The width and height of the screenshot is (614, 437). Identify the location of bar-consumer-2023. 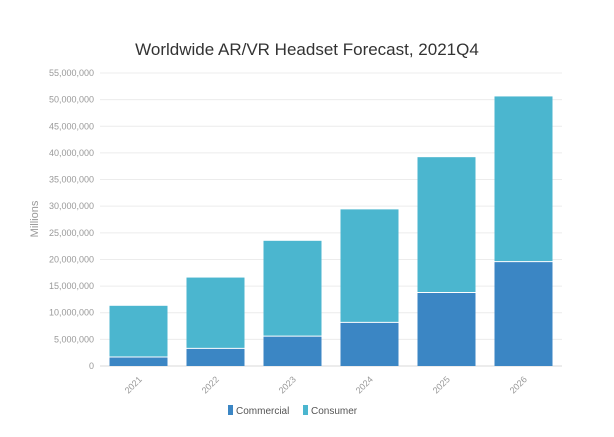
(292, 288).